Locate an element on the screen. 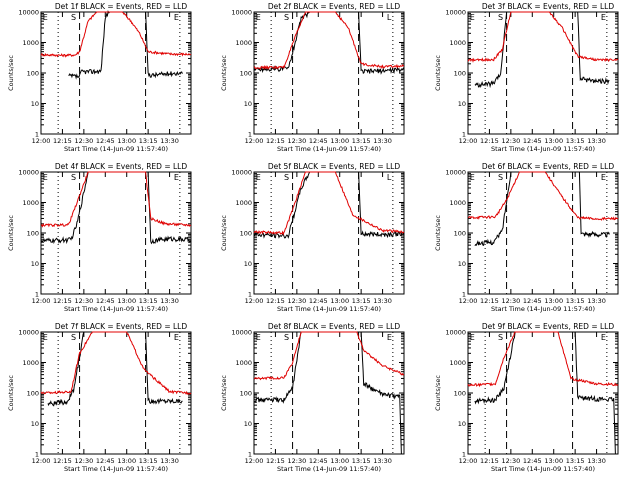  panel-title: Det 7f BLACK = Events, RED = LLD is located at coordinates (121, 326).